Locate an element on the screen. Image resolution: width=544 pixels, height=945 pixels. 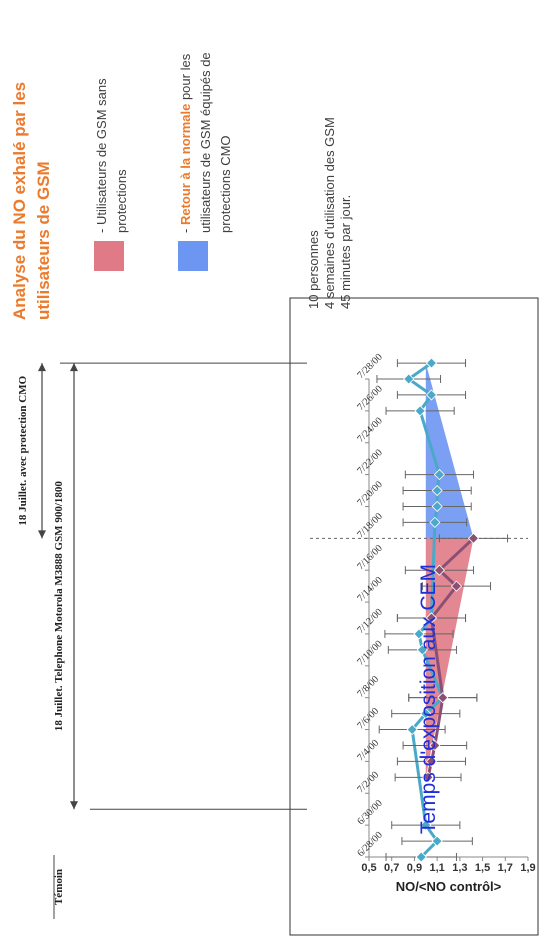
x-tick-label: 6/28/00 is located at coordinates (369, 844).